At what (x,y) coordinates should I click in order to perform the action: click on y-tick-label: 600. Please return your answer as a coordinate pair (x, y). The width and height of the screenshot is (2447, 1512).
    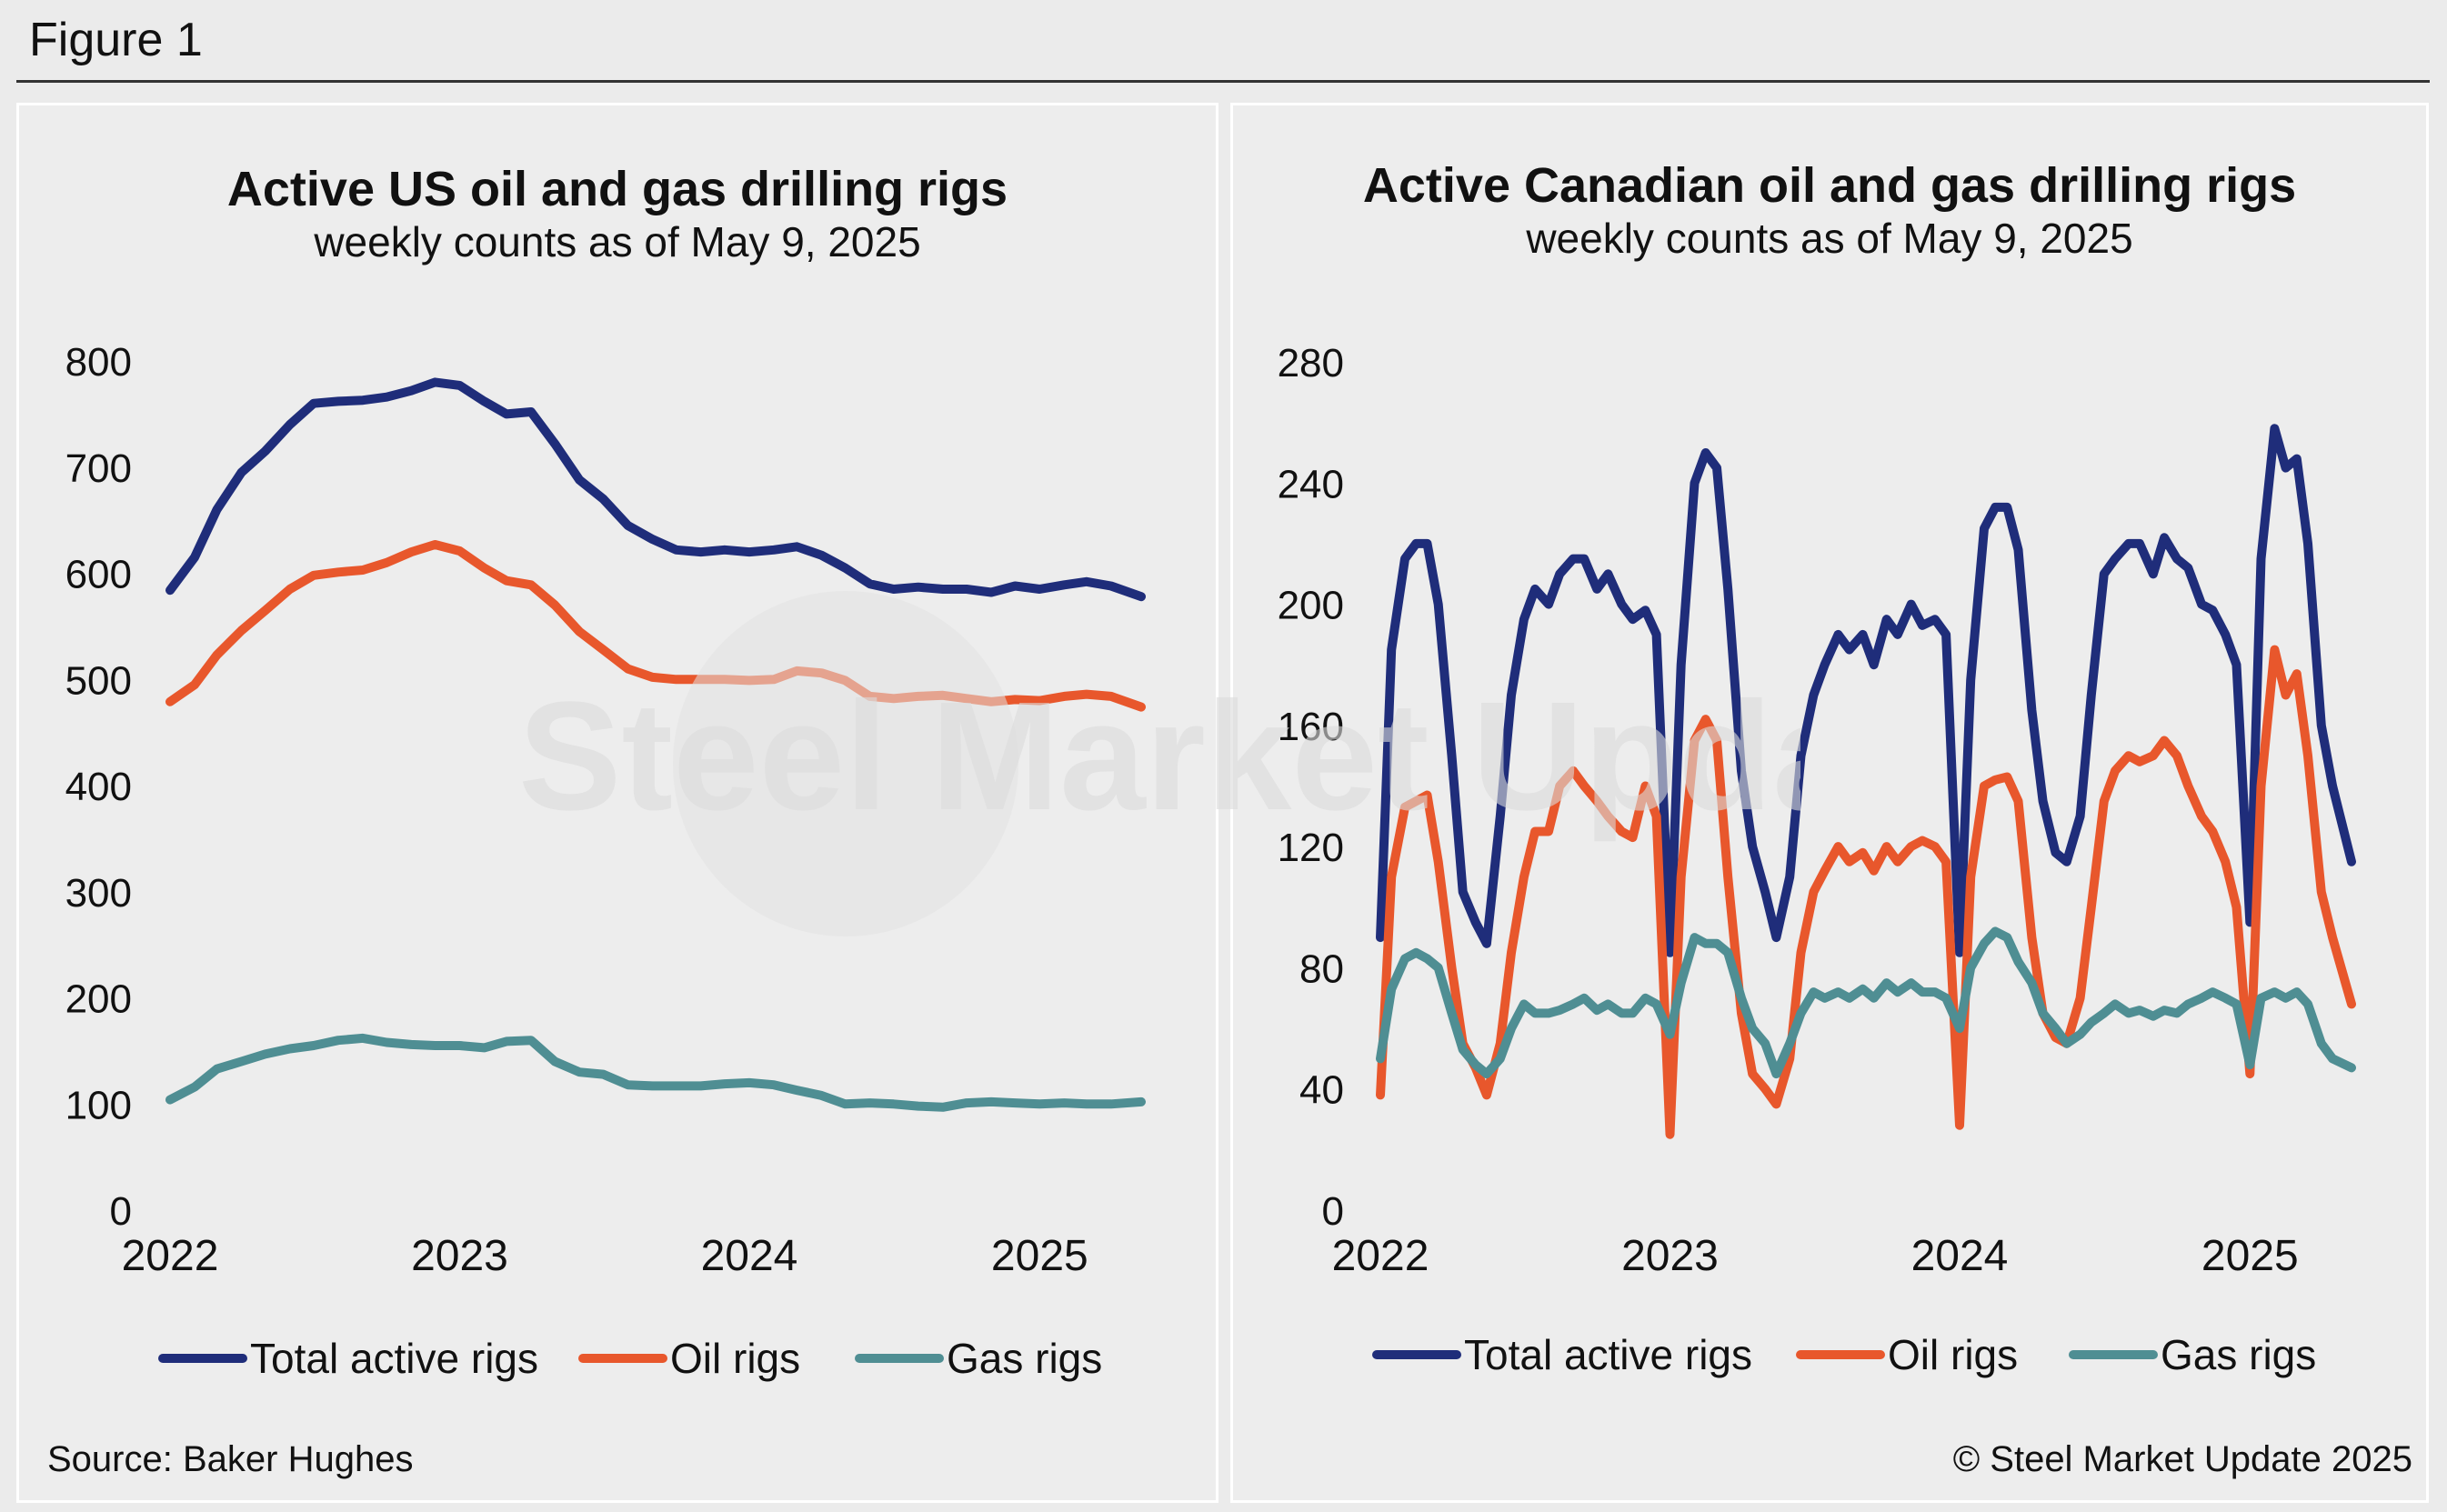
    Looking at the image, I should click on (99, 575).